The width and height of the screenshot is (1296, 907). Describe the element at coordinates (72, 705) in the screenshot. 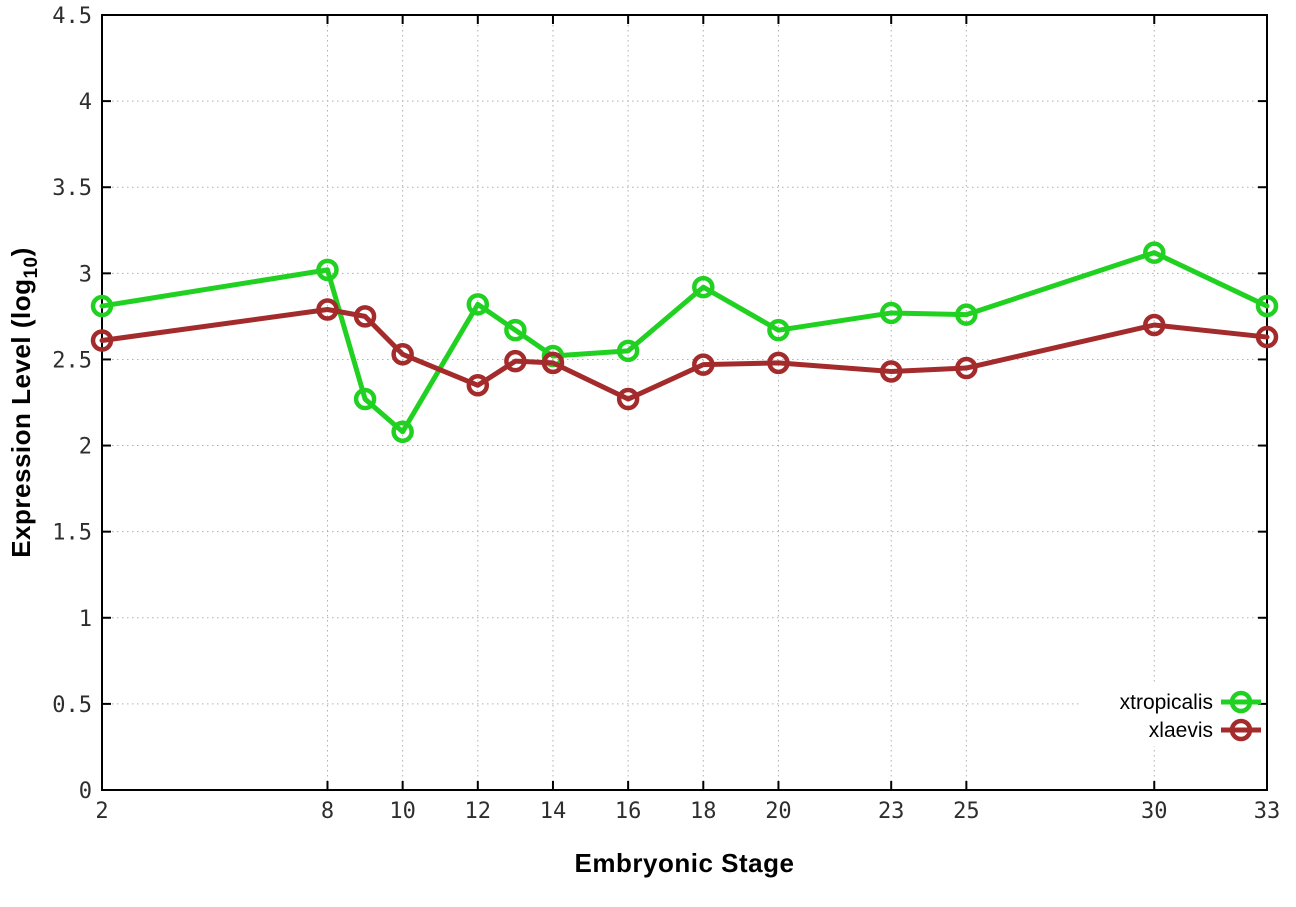

I see `y-tick-label-0.5: 0.5` at that location.